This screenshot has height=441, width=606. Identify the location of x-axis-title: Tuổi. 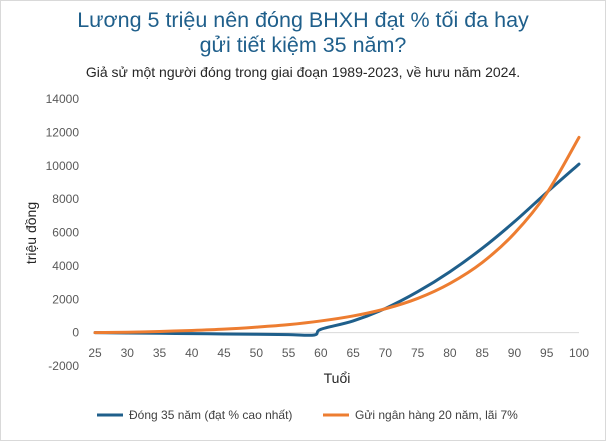
(337, 378).